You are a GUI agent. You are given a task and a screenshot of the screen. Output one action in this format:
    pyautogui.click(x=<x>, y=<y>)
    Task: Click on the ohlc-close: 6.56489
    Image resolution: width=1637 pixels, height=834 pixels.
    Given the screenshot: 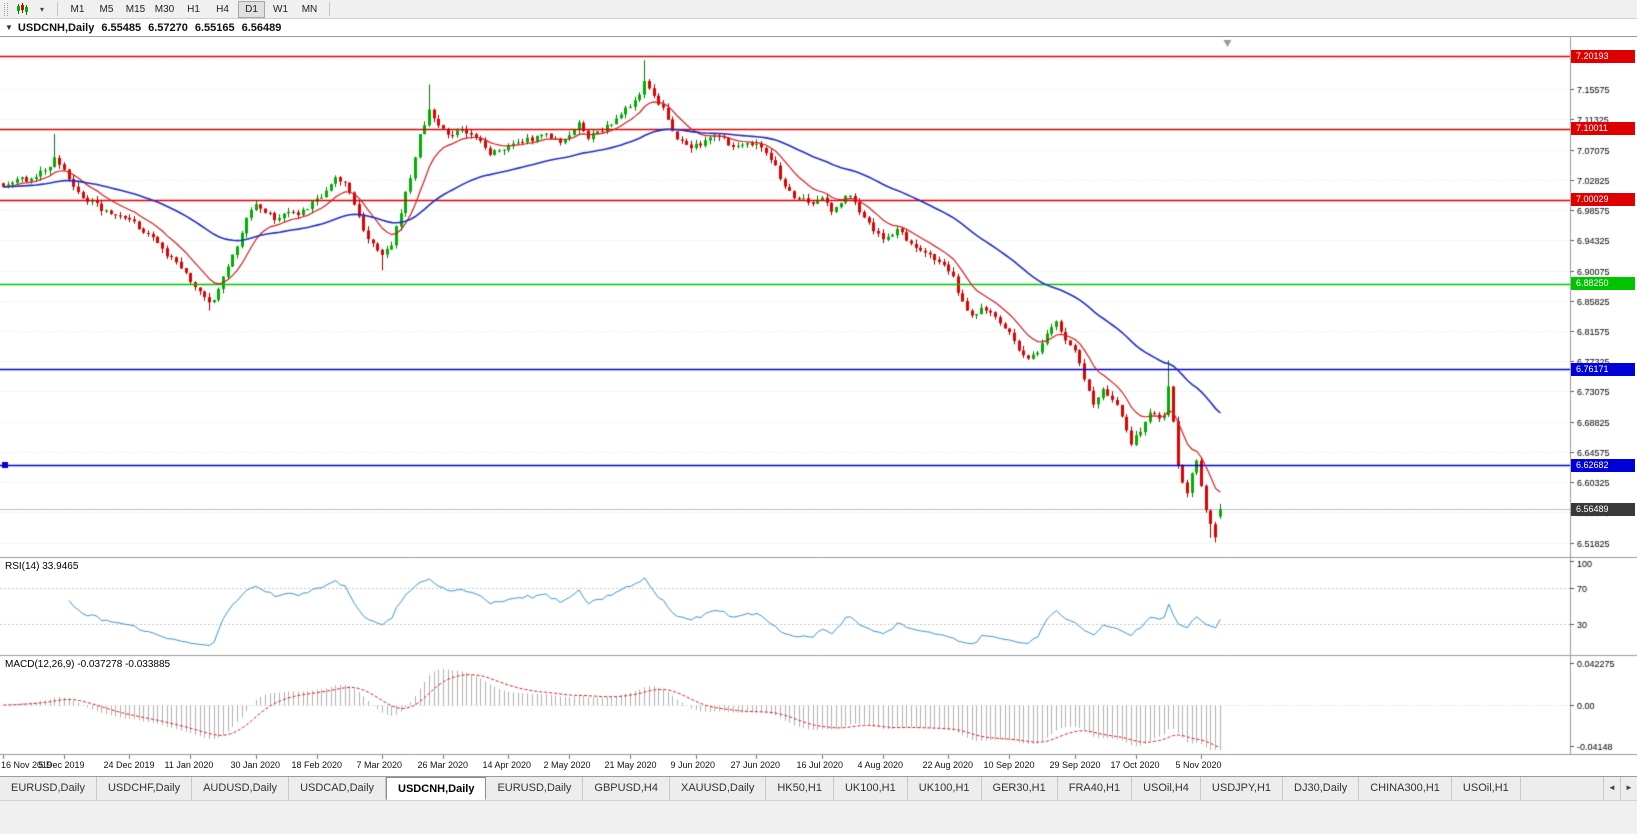 What is the action you would take?
    pyautogui.click(x=261, y=27)
    